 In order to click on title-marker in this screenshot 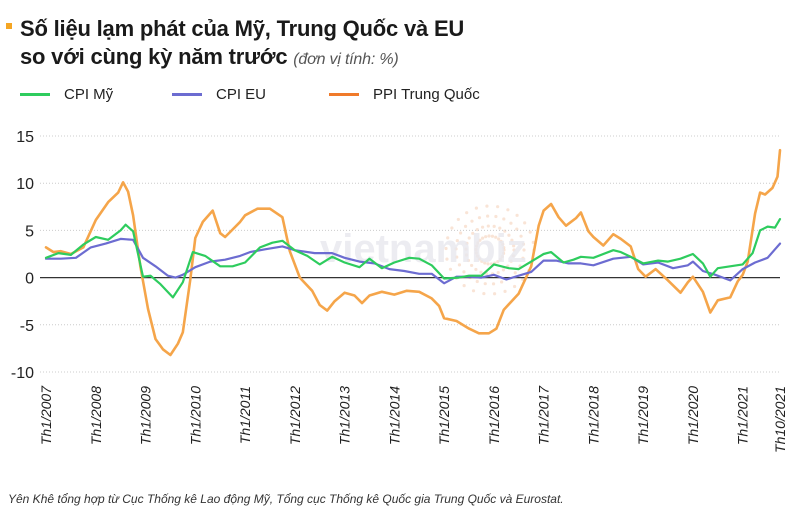, I will do `click(9, 26)`.